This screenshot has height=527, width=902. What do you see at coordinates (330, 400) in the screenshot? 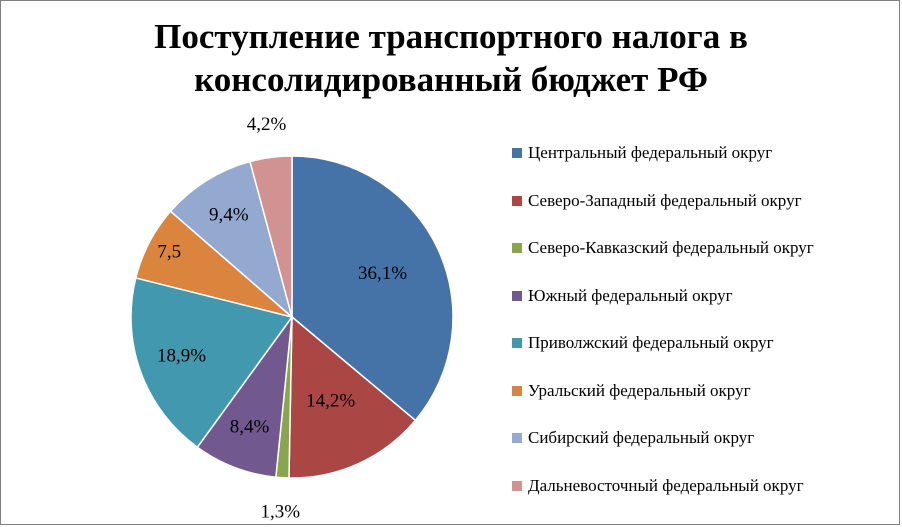
I see `data-label: 14,2%` at bounding box center [330, 400].